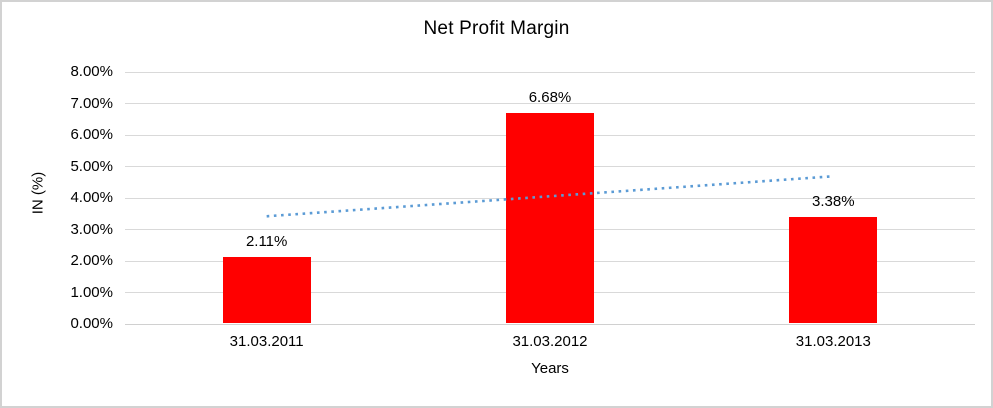  Describe the element at coordinates (91, 197) in the screenshot. I see `y-tick-label: 4.00%` at that location.